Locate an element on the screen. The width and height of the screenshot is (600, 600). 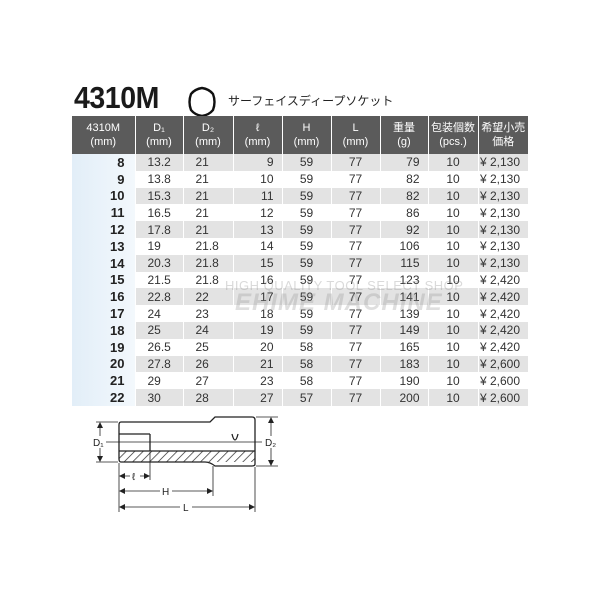
table-row: 18 25 24 19 59 77 149 10 ¥ 2,420 is located at coordinates (300, 330).